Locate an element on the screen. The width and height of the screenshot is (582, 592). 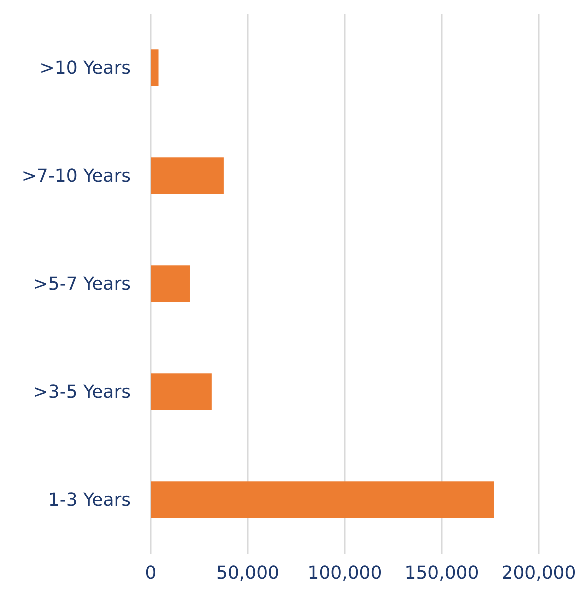
y-tick-label: >7-10 Years is located at coordinates (76, 176).